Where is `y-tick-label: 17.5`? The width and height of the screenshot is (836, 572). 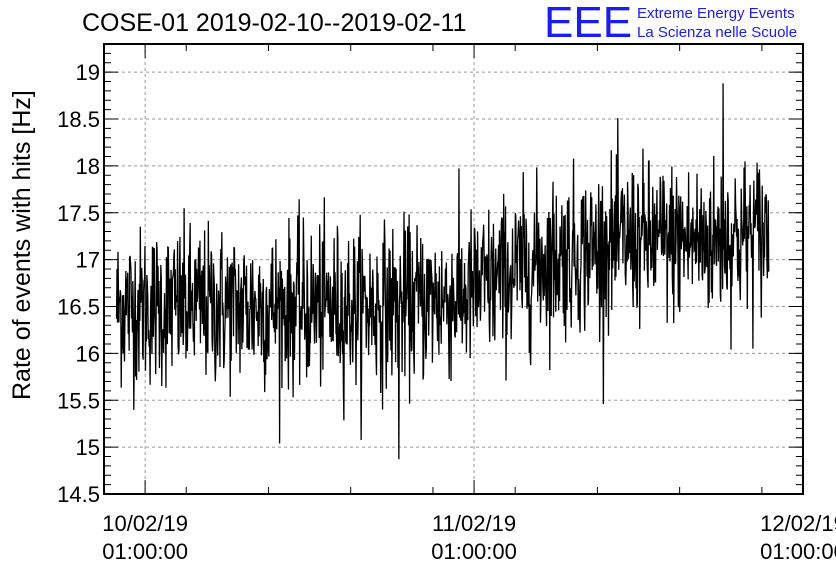
y-tick-label: 17.5 is located at coordinates (78, 213).